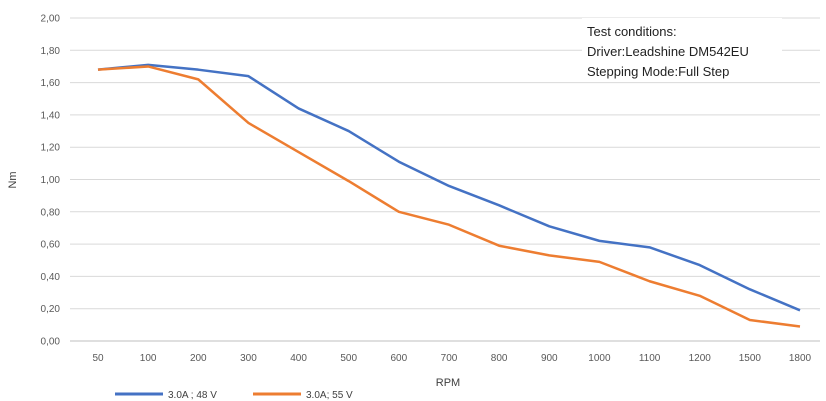  Describe the element at coordinates (348, 358) in the screenshot. I see `x-tick-label: 500` at that location.